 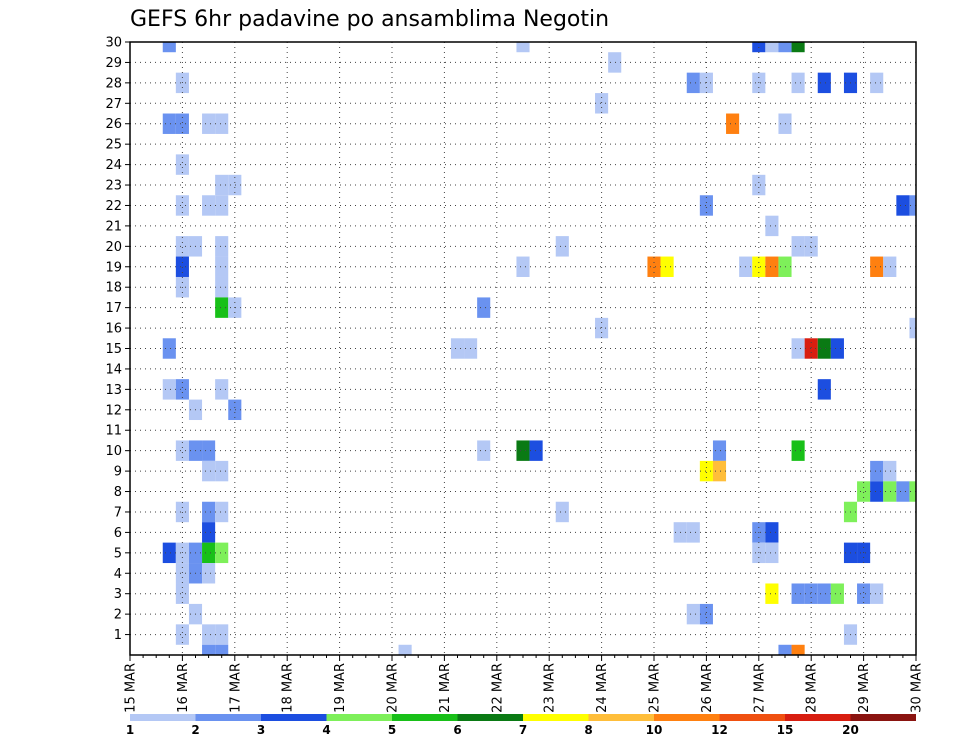 What do you see at coordinates (113, 451) in the screenshot?
I see `y-tick-label: 10` at bounding box center [113, 451].